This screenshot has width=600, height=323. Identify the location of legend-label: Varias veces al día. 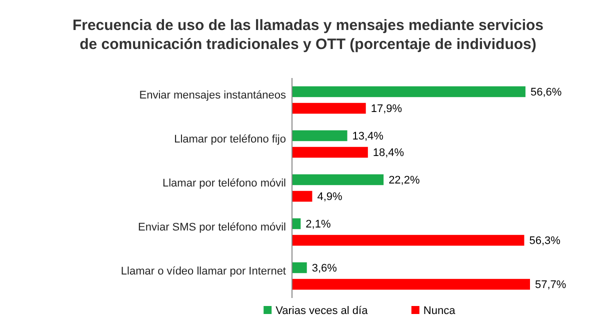
(322, 310).